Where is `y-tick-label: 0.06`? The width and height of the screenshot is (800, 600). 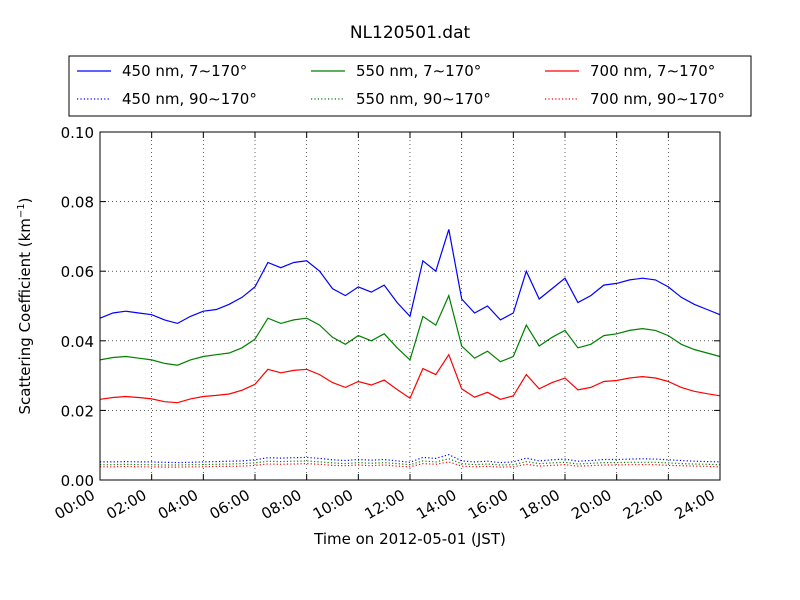
y-tick-label: 0.06 is located at coordinates (77, 272).